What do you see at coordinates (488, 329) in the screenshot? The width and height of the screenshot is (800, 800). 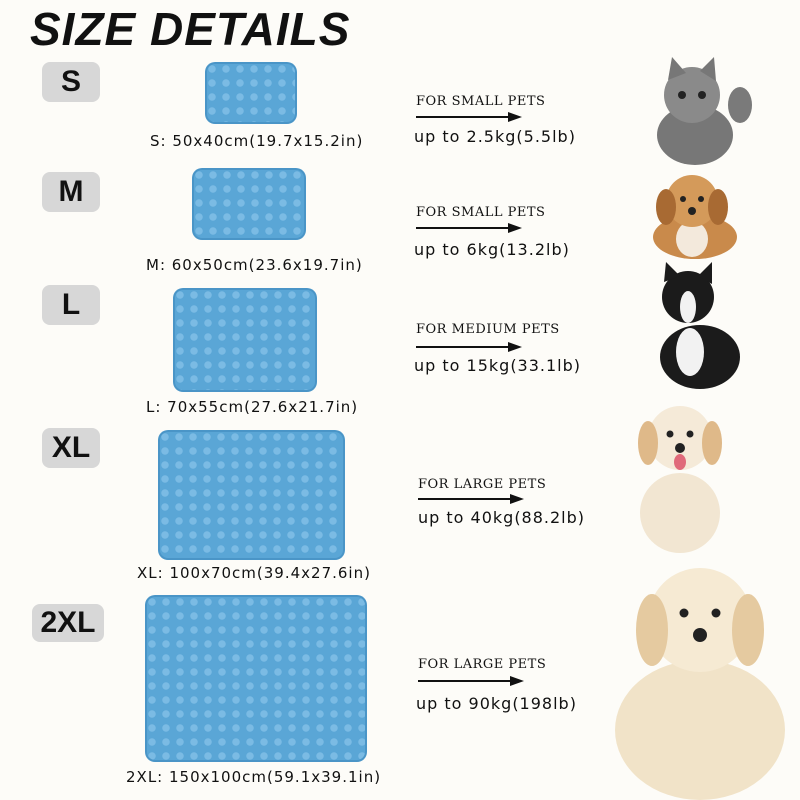 I see `pet-type-l: FOR MEDIUM PETS` at bounding box center [488, 329].